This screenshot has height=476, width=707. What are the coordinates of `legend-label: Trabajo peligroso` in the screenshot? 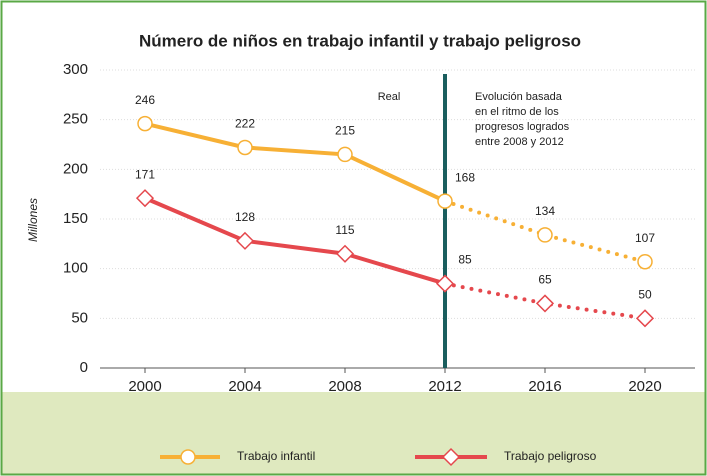 It's located at (550, 456).